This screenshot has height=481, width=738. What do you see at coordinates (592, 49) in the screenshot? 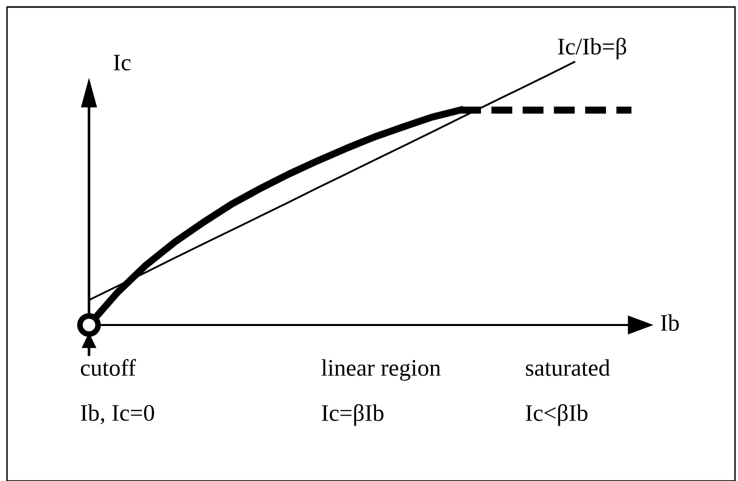
I see `series-label: Ic/Ib=β` at bounding box center [592, 49].